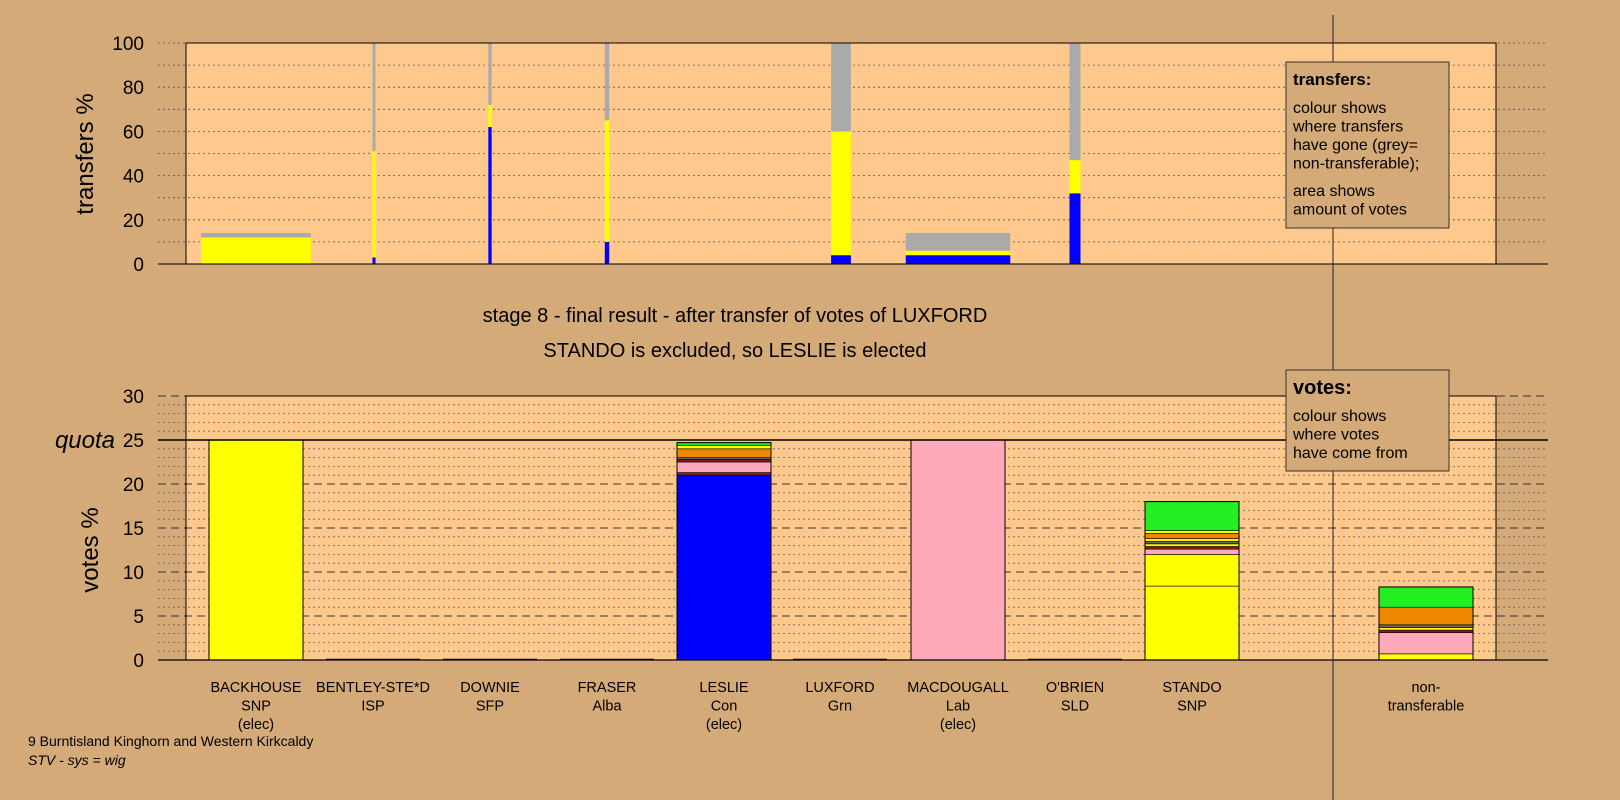 The image size is (1620, 800). Describe the element at coordinates (958, 688) in the screenshot. I see `candidate-label: MACDOUGALL` at that location.